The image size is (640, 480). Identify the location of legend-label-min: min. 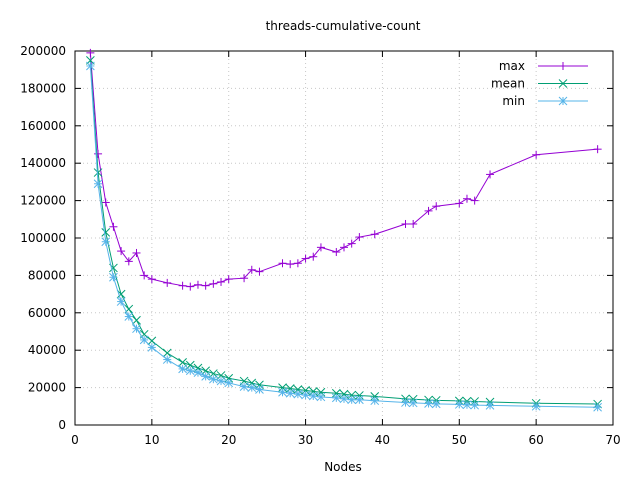
(513, 101).